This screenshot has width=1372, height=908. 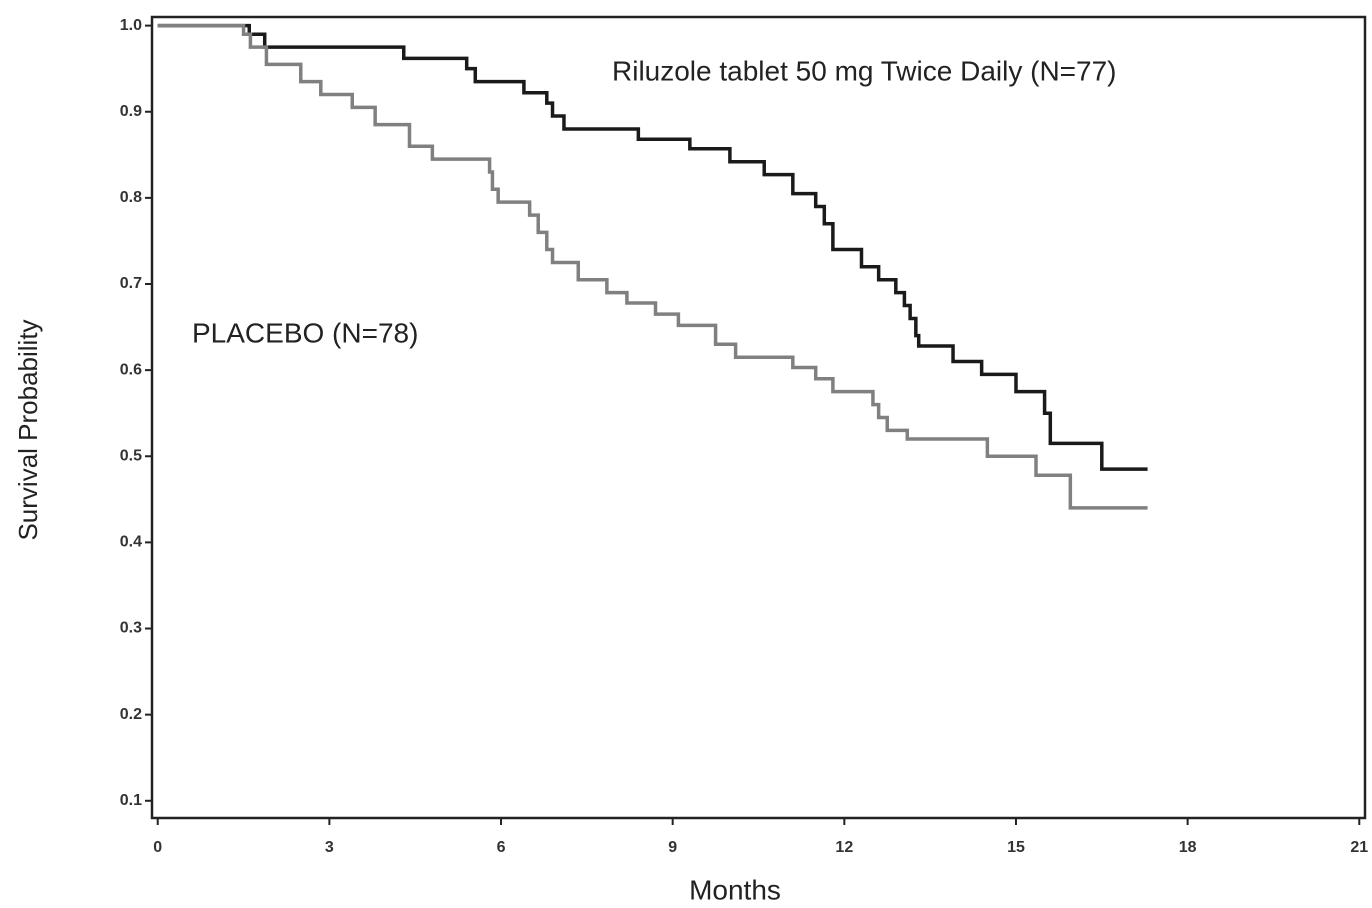 What do you see at coordinates (131, 111) in the screenshot?
I see `y-tick-label: 0.9` at bounding box center [131, 111].